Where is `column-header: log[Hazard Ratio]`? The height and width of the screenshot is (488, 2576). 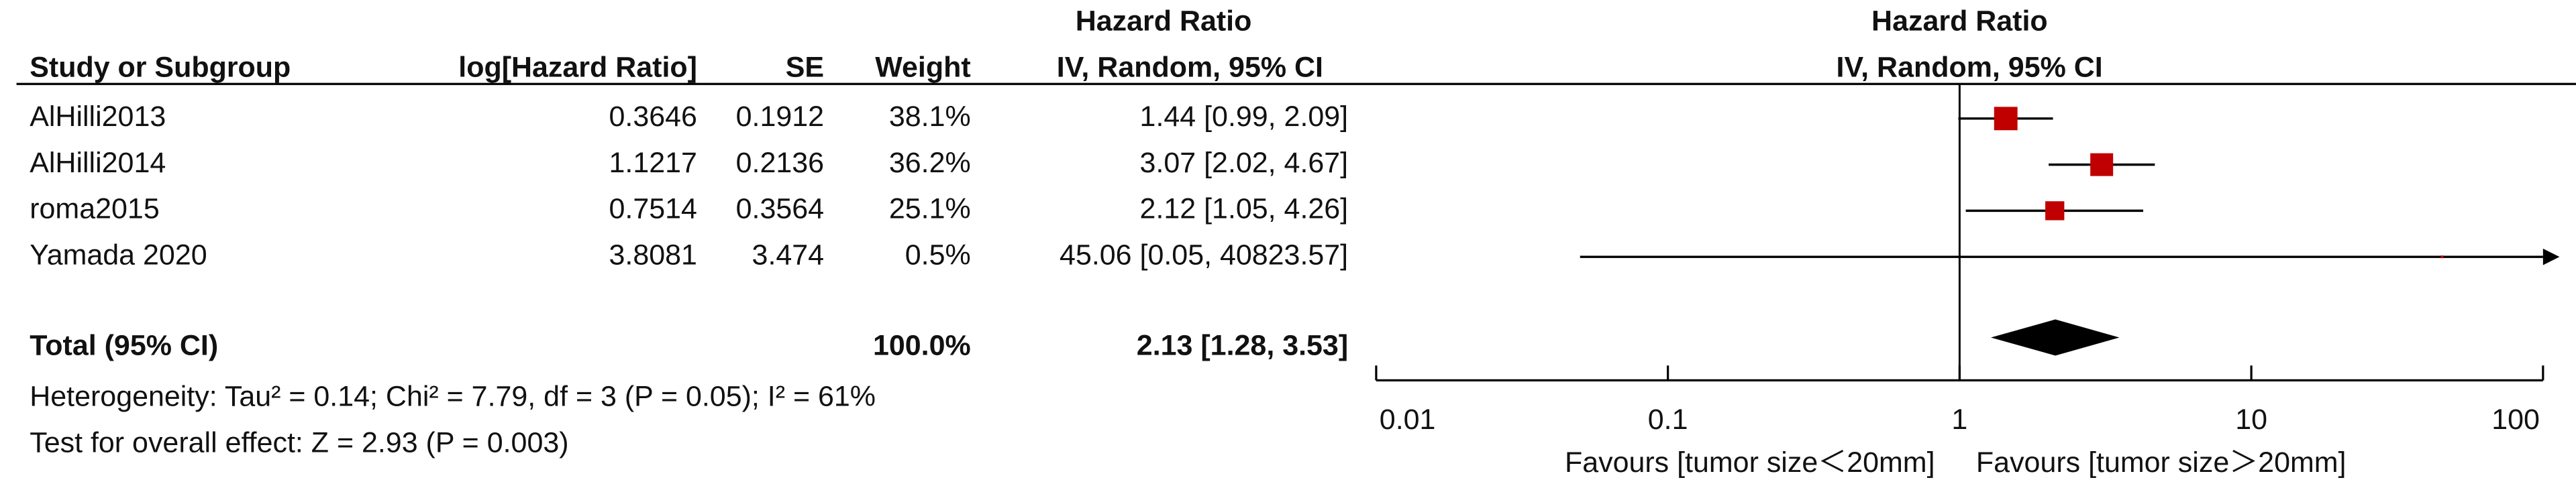
column-header: log[Hazard Ratio] is located at coordinates (577, 68).